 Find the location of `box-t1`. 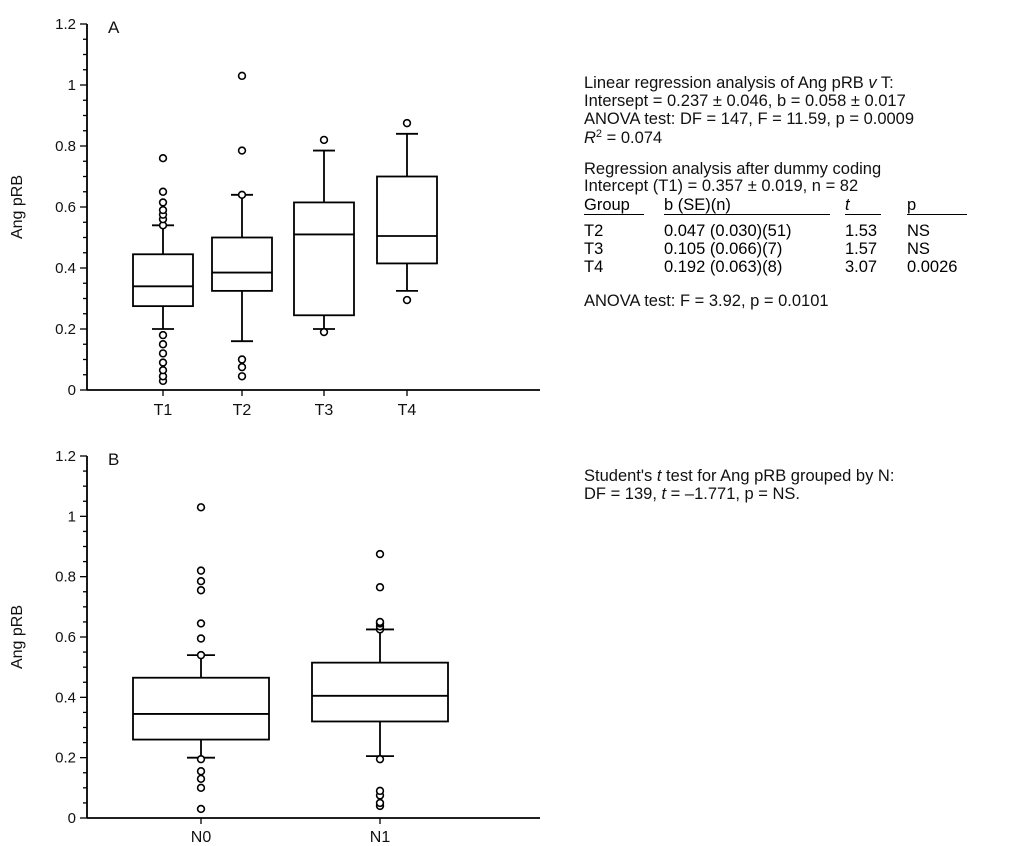

box-t1 is located at coordinates (163, 280).